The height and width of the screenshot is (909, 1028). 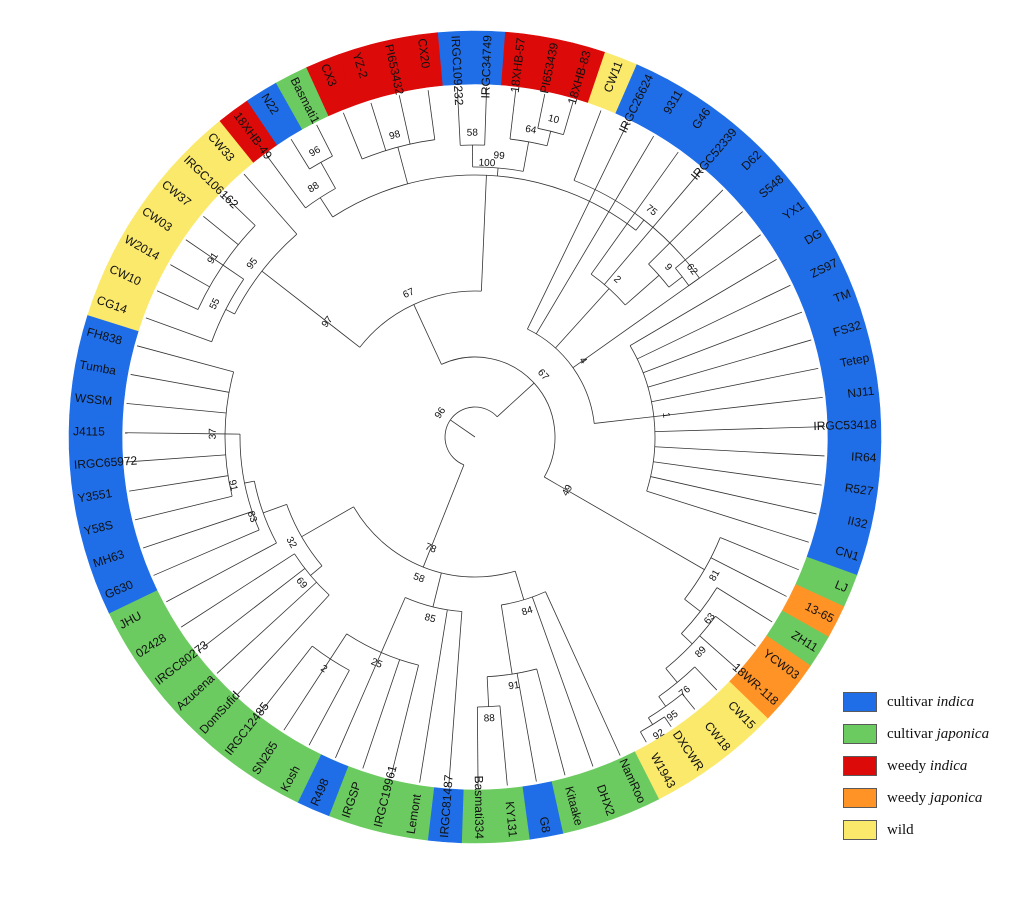 What do you see at coordinates (314, 151) in the screenshot?
I see `bootstrap-value: 96` at bounding box center [314, 151].